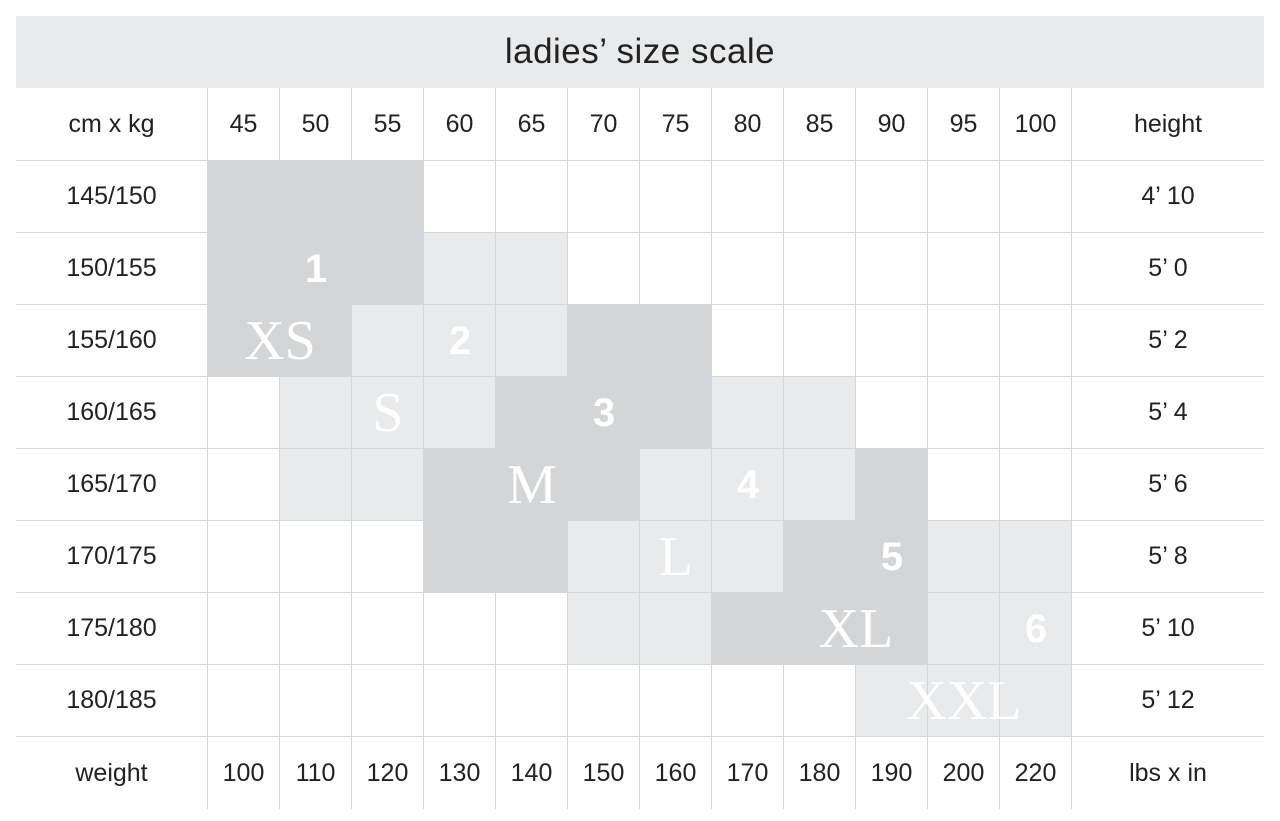 This screenshot has height=821, width=1280. What do you see at coordinates (1168, 269) in the screenshot?
I see `height-value-cell: 5’ 0` at bounding box center [1168, 269].